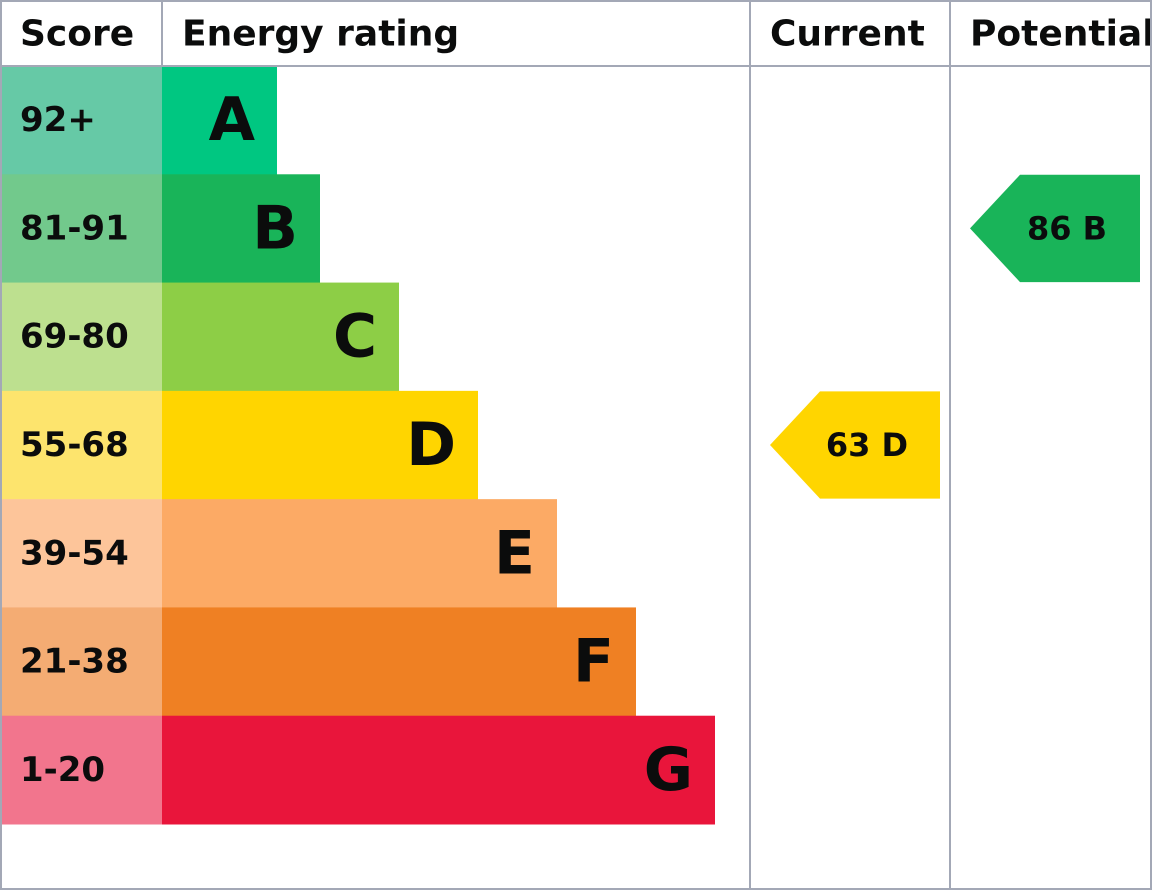 This screenshot has height=890, width=1152. I want to click on current-score: 63, so click(848, 445).